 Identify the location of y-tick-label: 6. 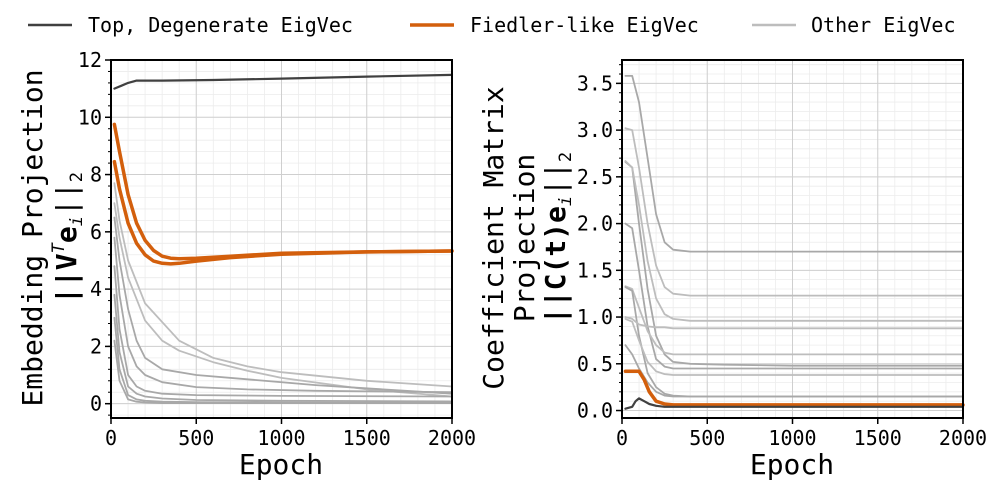
(96, 232).